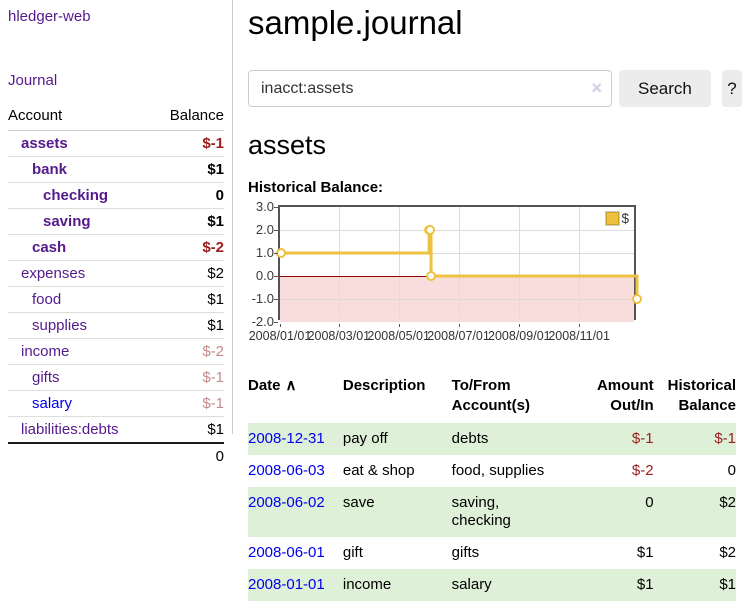 The image size is (742, 601). What do you see at coordinates (262, 298) in the screenshot?
I see `y-axis-tick-label: -1.0` at bounding box center [262, 298].